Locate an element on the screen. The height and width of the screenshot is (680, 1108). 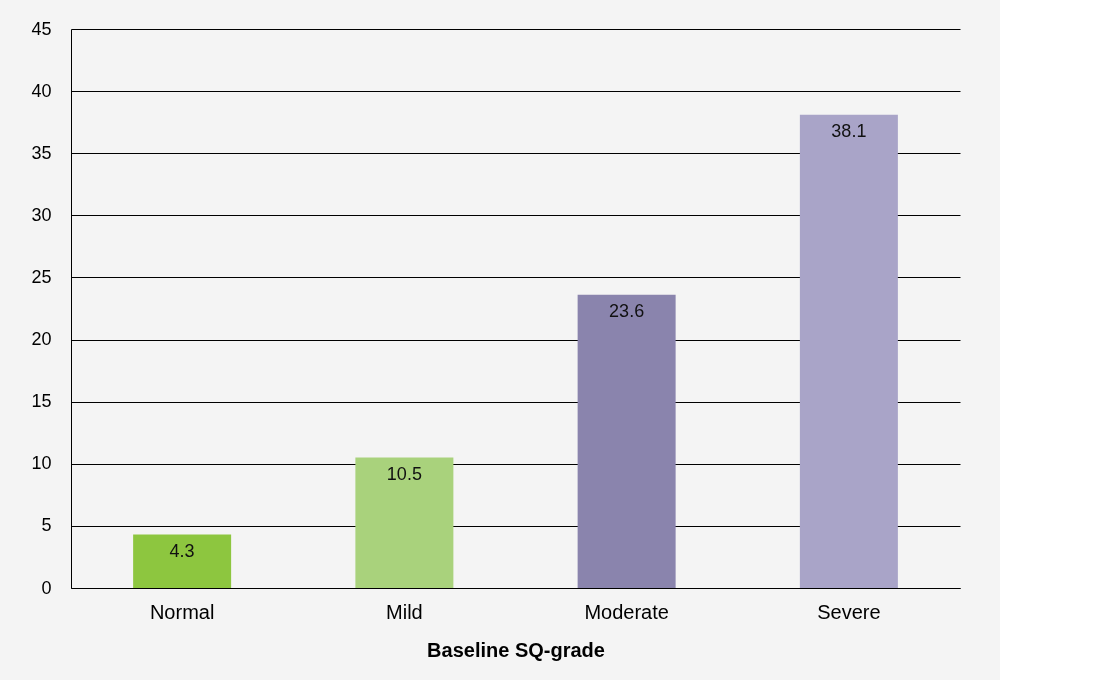
y-tick-label: 0 is located at coordinates (46, 587).